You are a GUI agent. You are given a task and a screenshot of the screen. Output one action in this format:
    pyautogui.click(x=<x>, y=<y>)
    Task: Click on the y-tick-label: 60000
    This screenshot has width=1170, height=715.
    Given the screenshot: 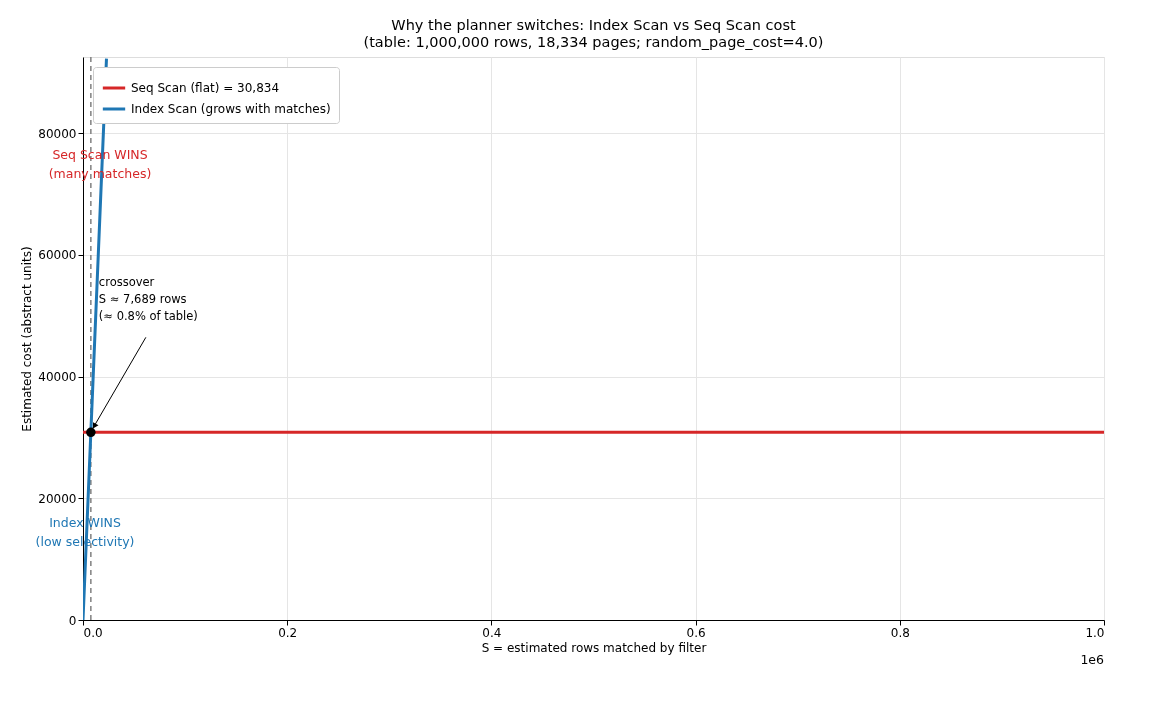 What is the action you would take?
    pyautogui.click(x=57, y=255)
    